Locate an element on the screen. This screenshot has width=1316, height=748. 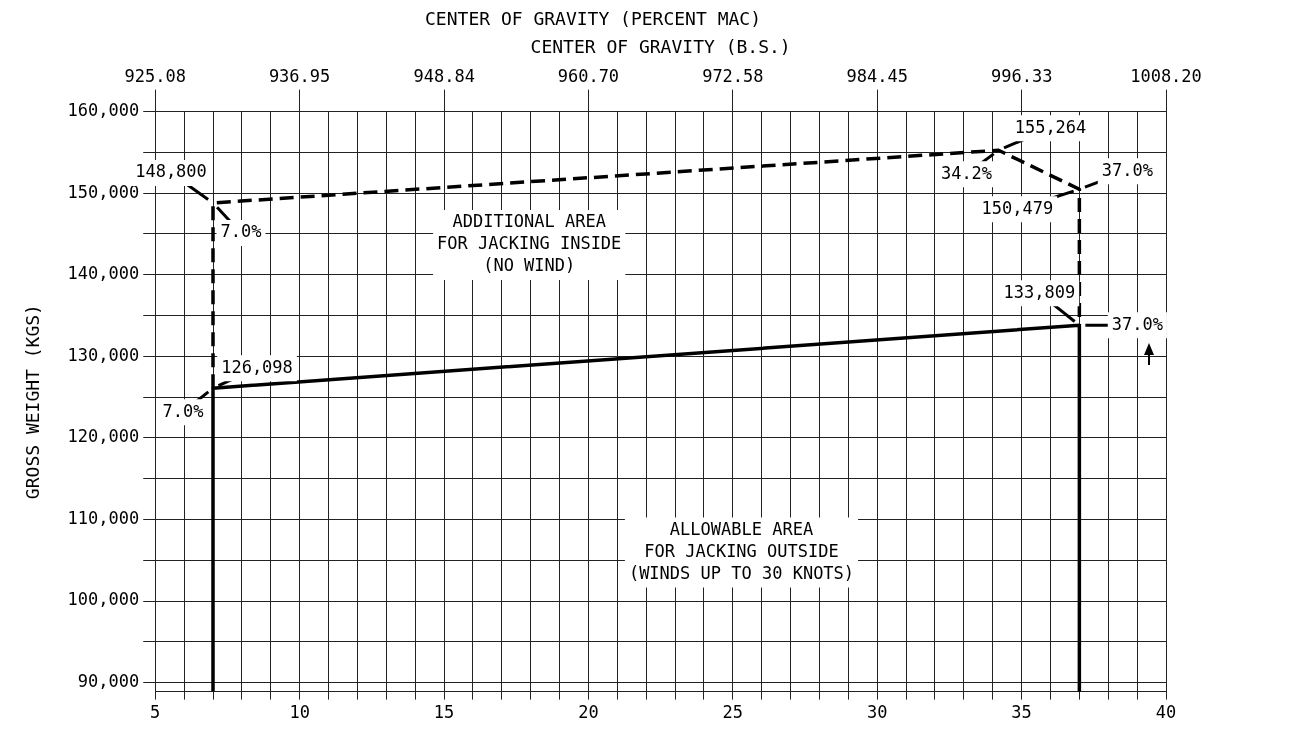
x2-tick-label: 960.70 is located at coordinates (588, 75).